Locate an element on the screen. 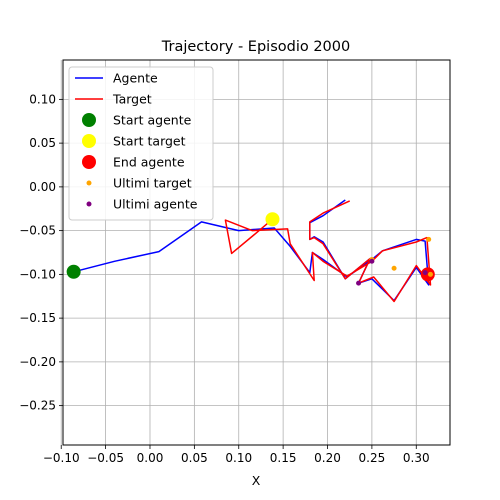  x-tick-label: 0.20 is located at coordinates (327, 458).